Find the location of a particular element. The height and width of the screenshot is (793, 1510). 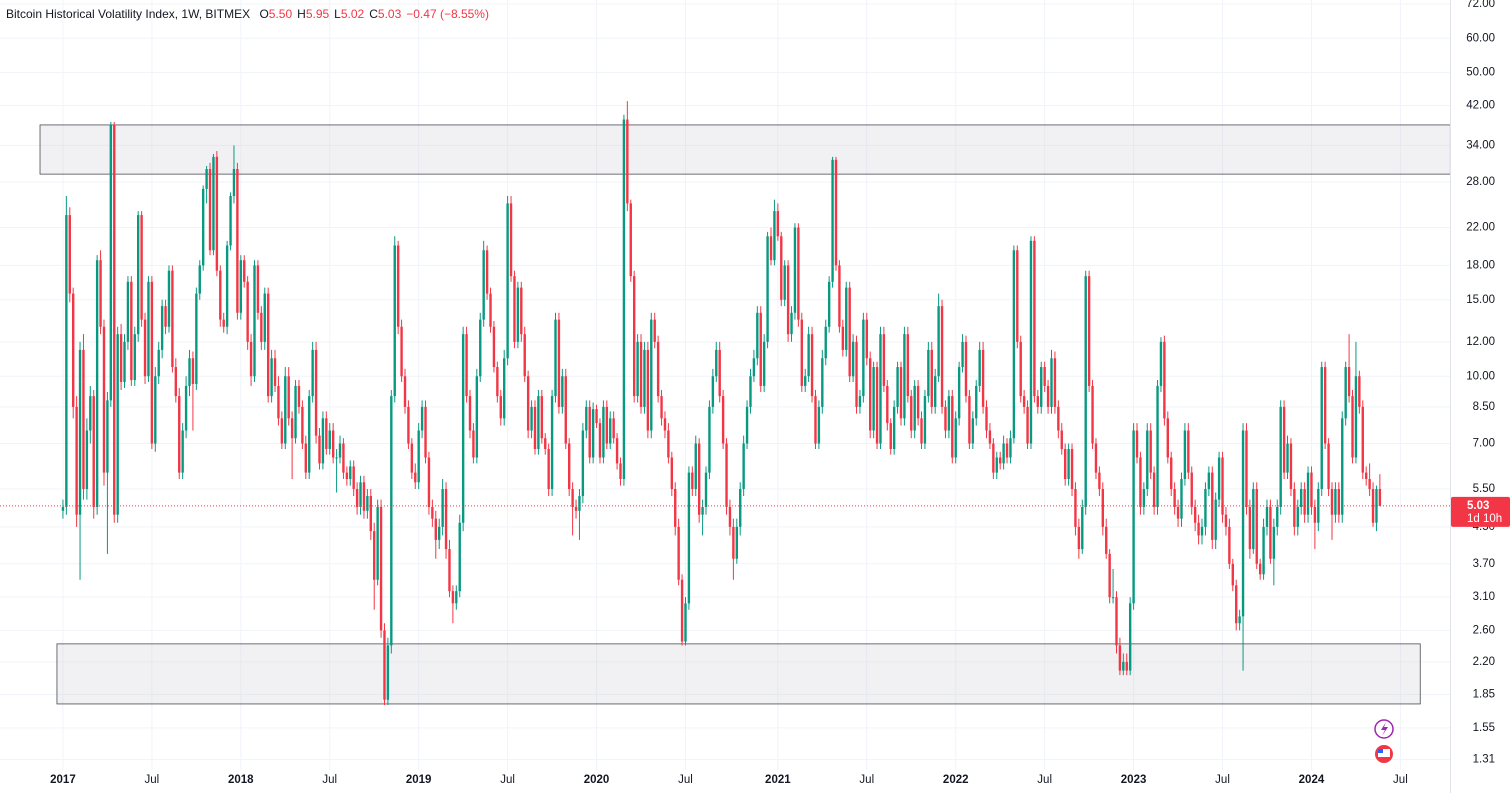

y-tick-label: 10.00 is located at coordinates (1480, 376).